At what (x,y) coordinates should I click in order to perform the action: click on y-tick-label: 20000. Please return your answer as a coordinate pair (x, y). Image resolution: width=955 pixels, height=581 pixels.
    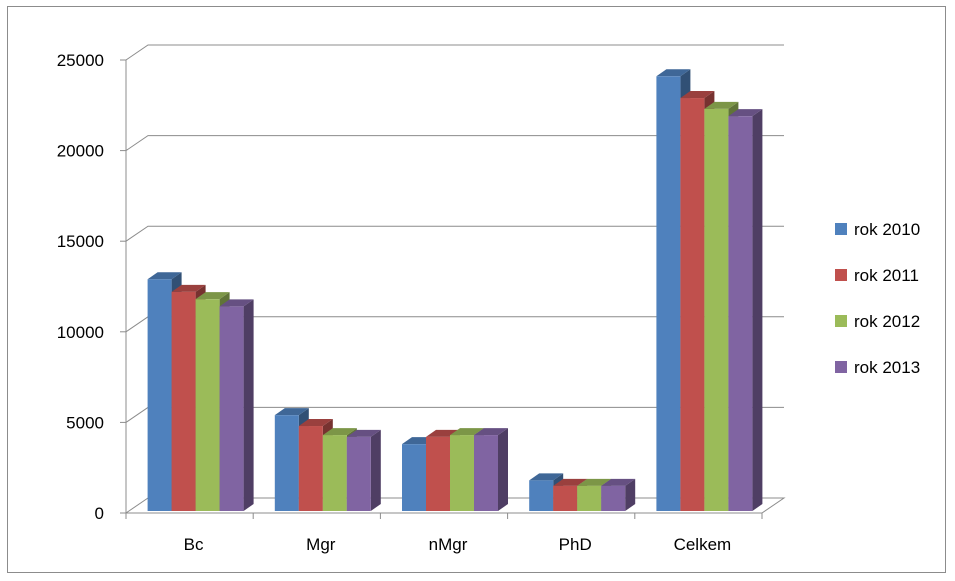
    Looking at the image, I should click on (80, 151).